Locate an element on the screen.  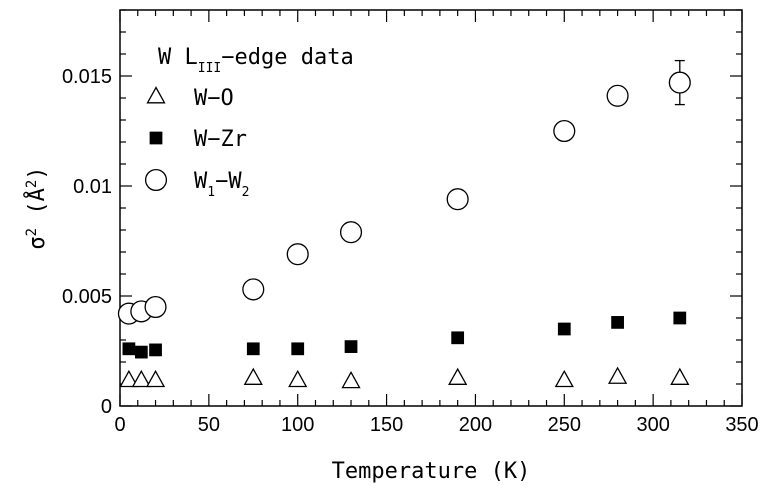
legend: W LIII−edge data W−O W−Zr W1−W2 is located at coordinates (249, 122).